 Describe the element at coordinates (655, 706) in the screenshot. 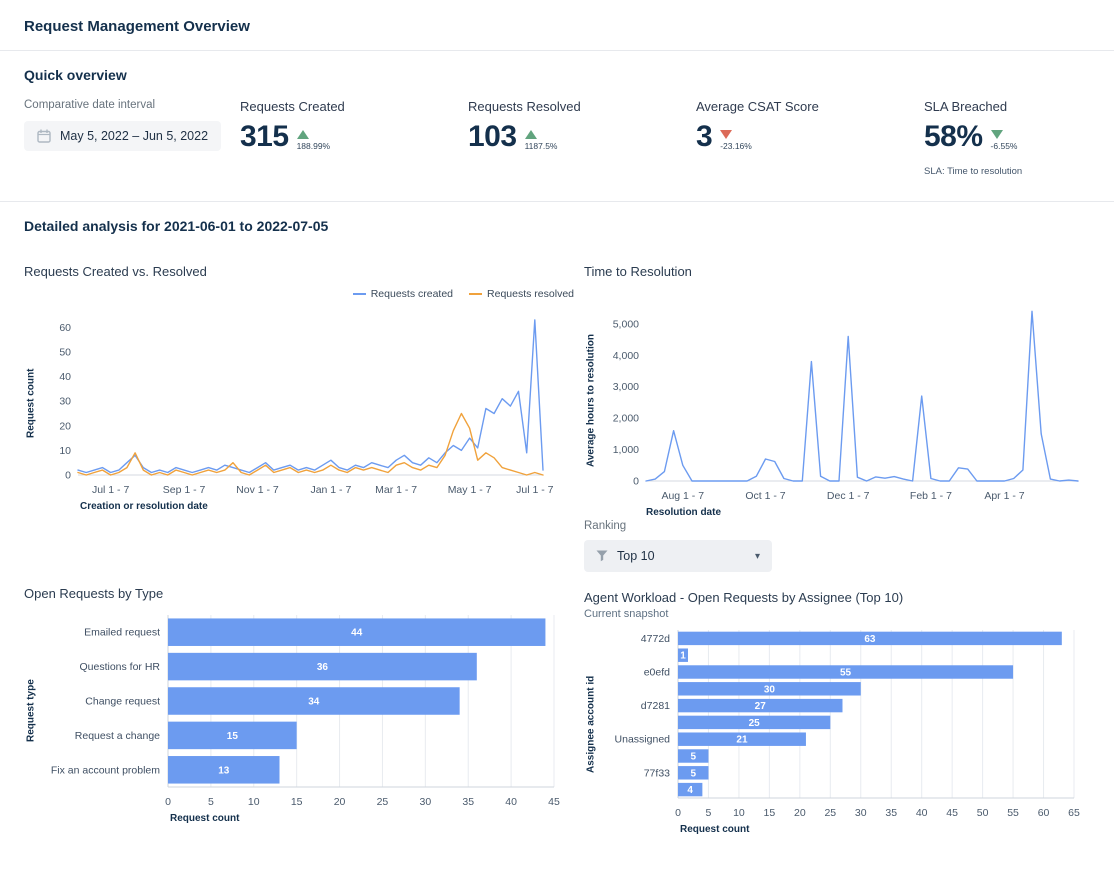

I see `svg-text: d7281` at that location.